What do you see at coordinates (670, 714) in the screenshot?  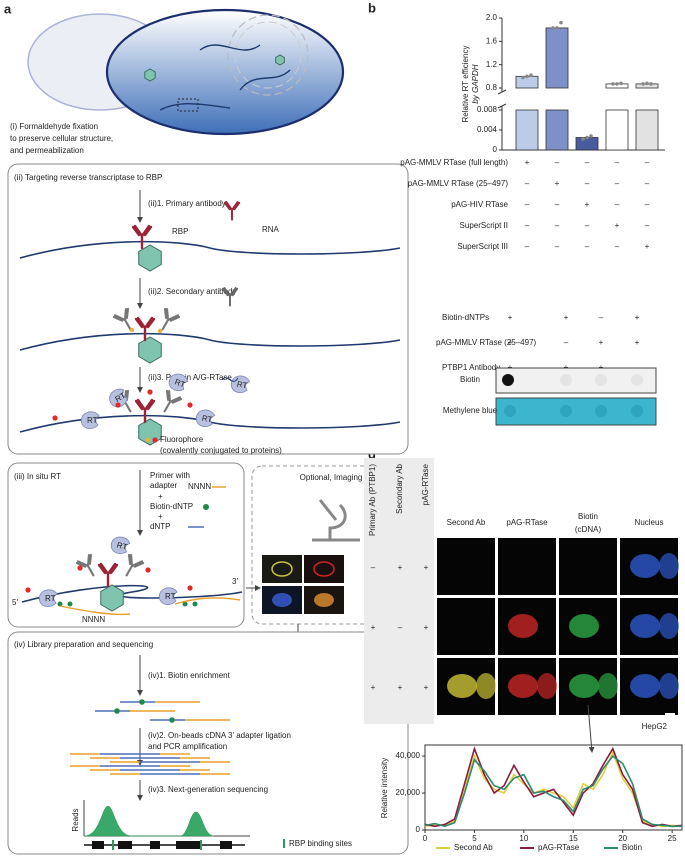 I see `scale-bar` at bounding box center [670, 714].